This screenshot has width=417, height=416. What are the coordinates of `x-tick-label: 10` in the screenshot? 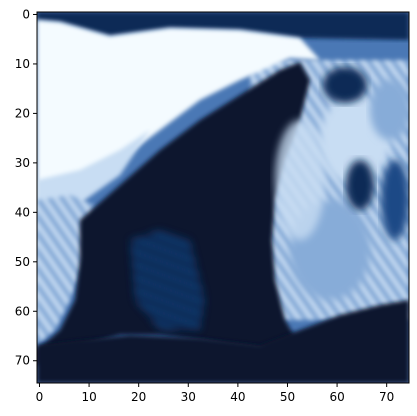 It's located at (88, 397).